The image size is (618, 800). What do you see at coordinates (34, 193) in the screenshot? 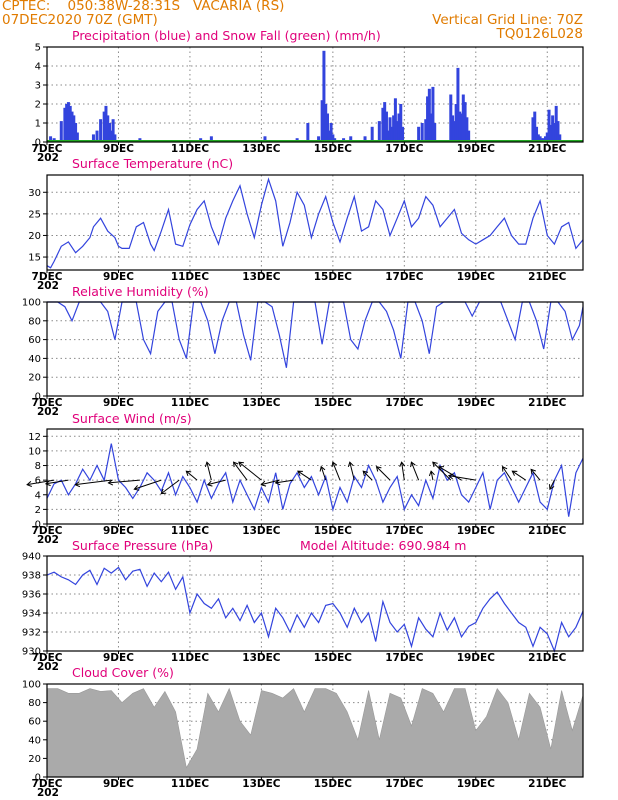
I see `temp-ytick-label: 30` at bounding box center [34, 193].